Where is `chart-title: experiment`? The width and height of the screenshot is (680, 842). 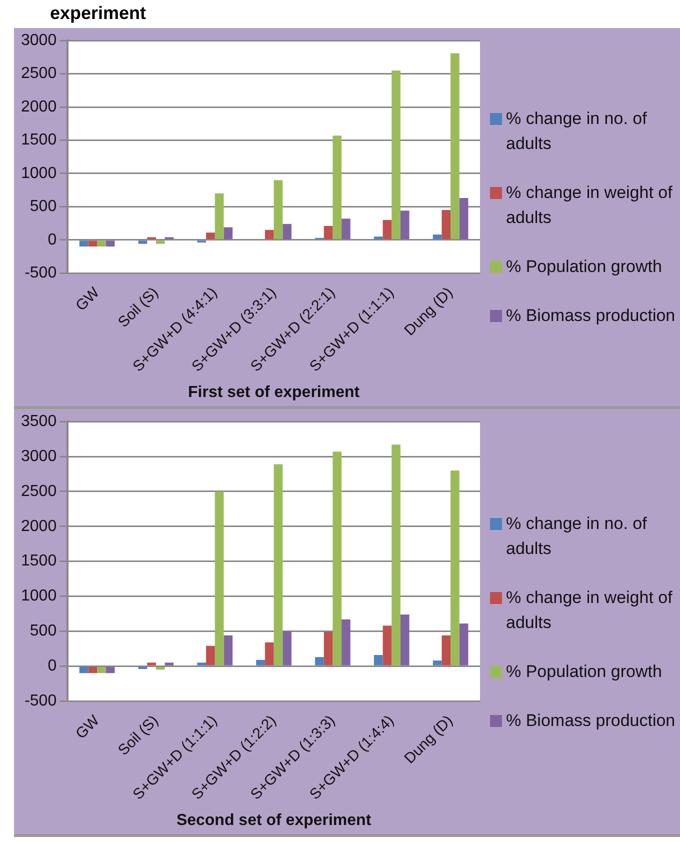 chart-title: experiment is located at coordinates (99, 13).